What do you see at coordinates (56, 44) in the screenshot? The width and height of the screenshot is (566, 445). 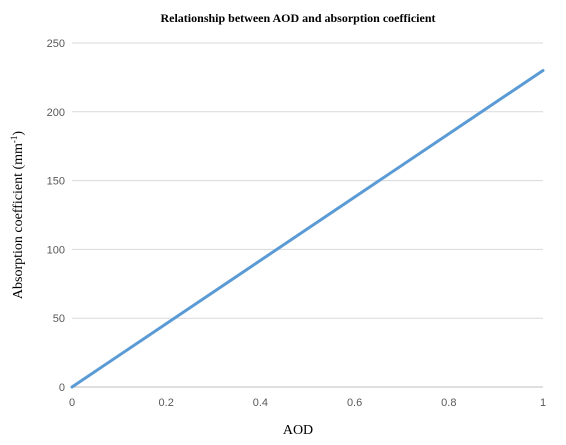 I see `y-tick-label: 250` at bounding box center [56, 44].